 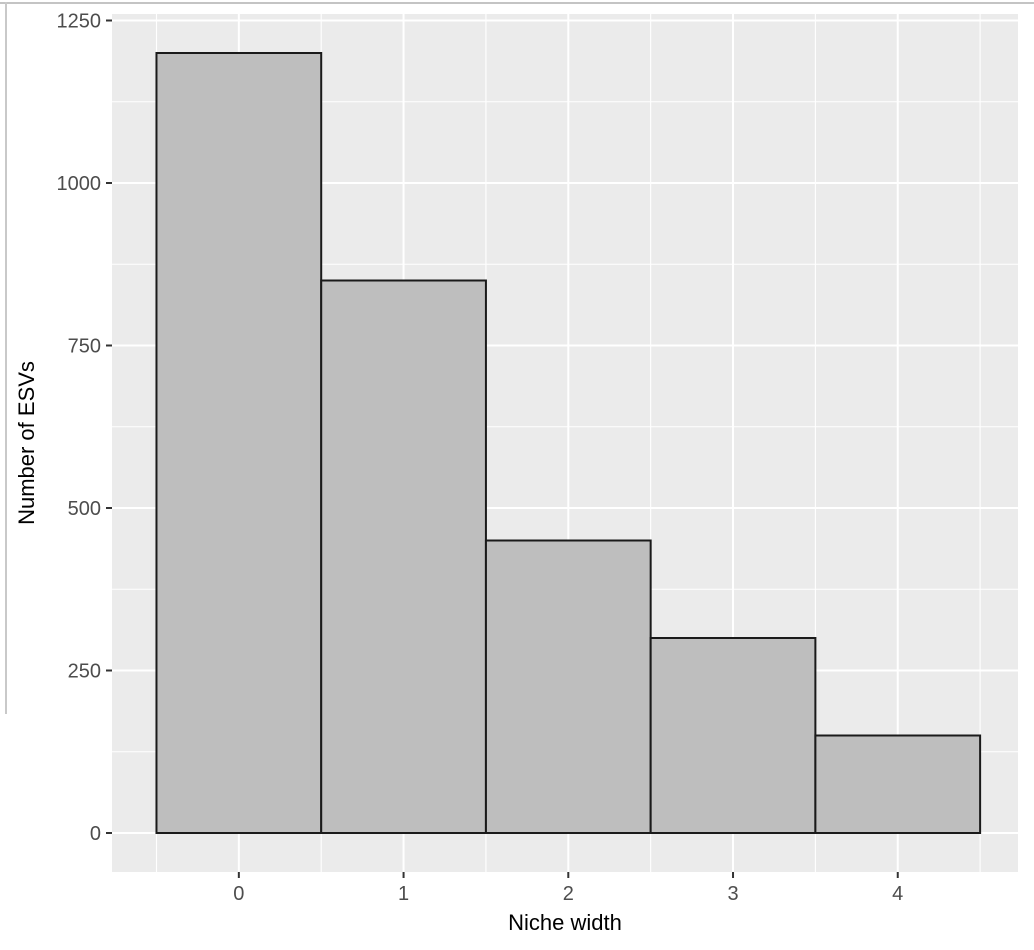 I want to click on x-axis-title: Niche width, so click(x=565, y=922).